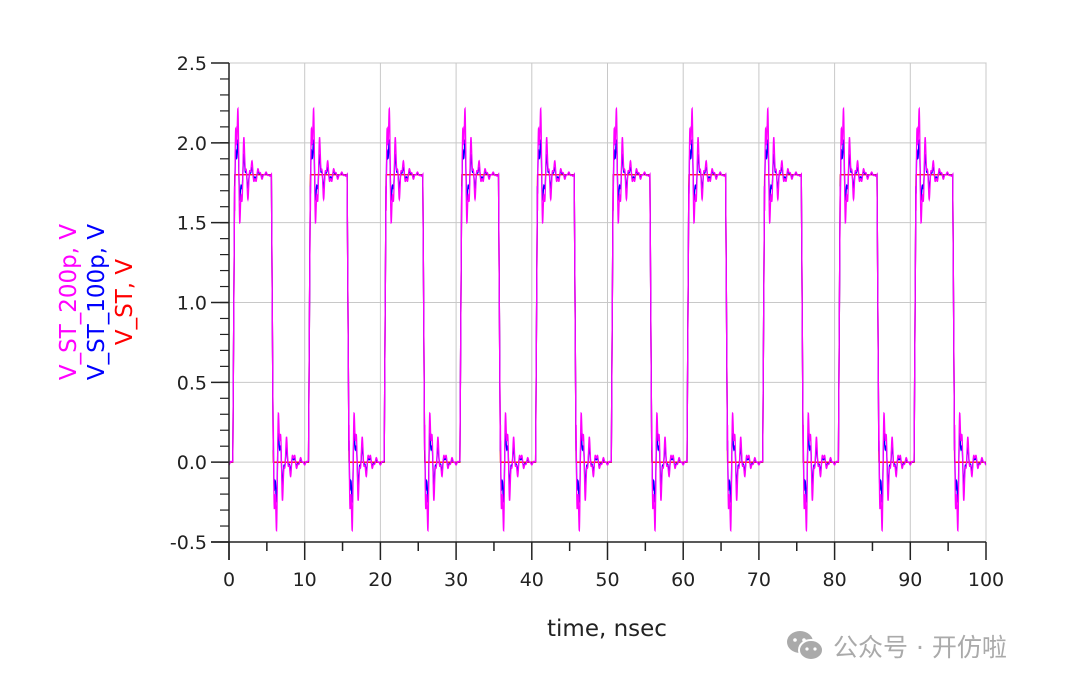 The height and width of the screenshot is (689, 1080). Describe the element at coordinates (192, 144) in the screenshot. I see `y-tick-label: 2.0` at that location.